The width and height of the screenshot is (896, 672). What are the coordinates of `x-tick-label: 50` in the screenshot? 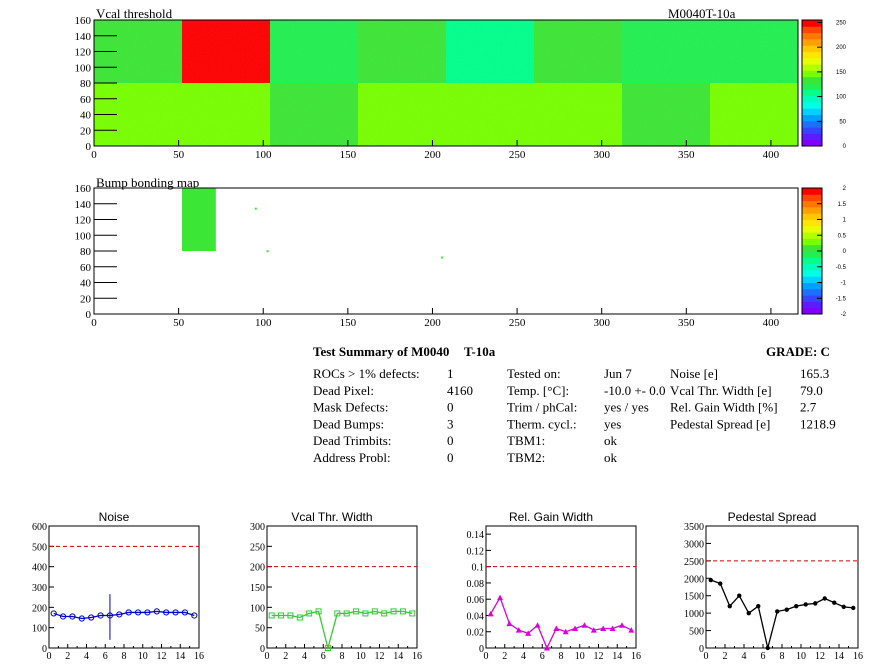 It's located at (179, 155).